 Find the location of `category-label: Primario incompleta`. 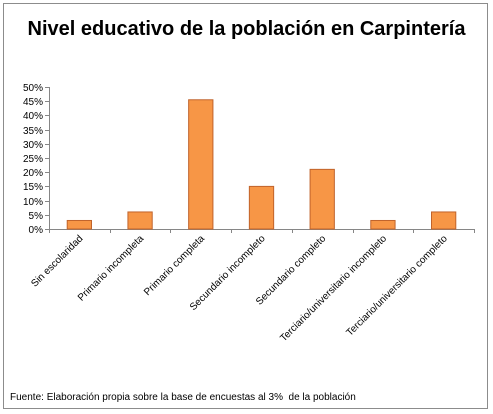

category-label: Primario incompleta is located at coordinates (111, 268).